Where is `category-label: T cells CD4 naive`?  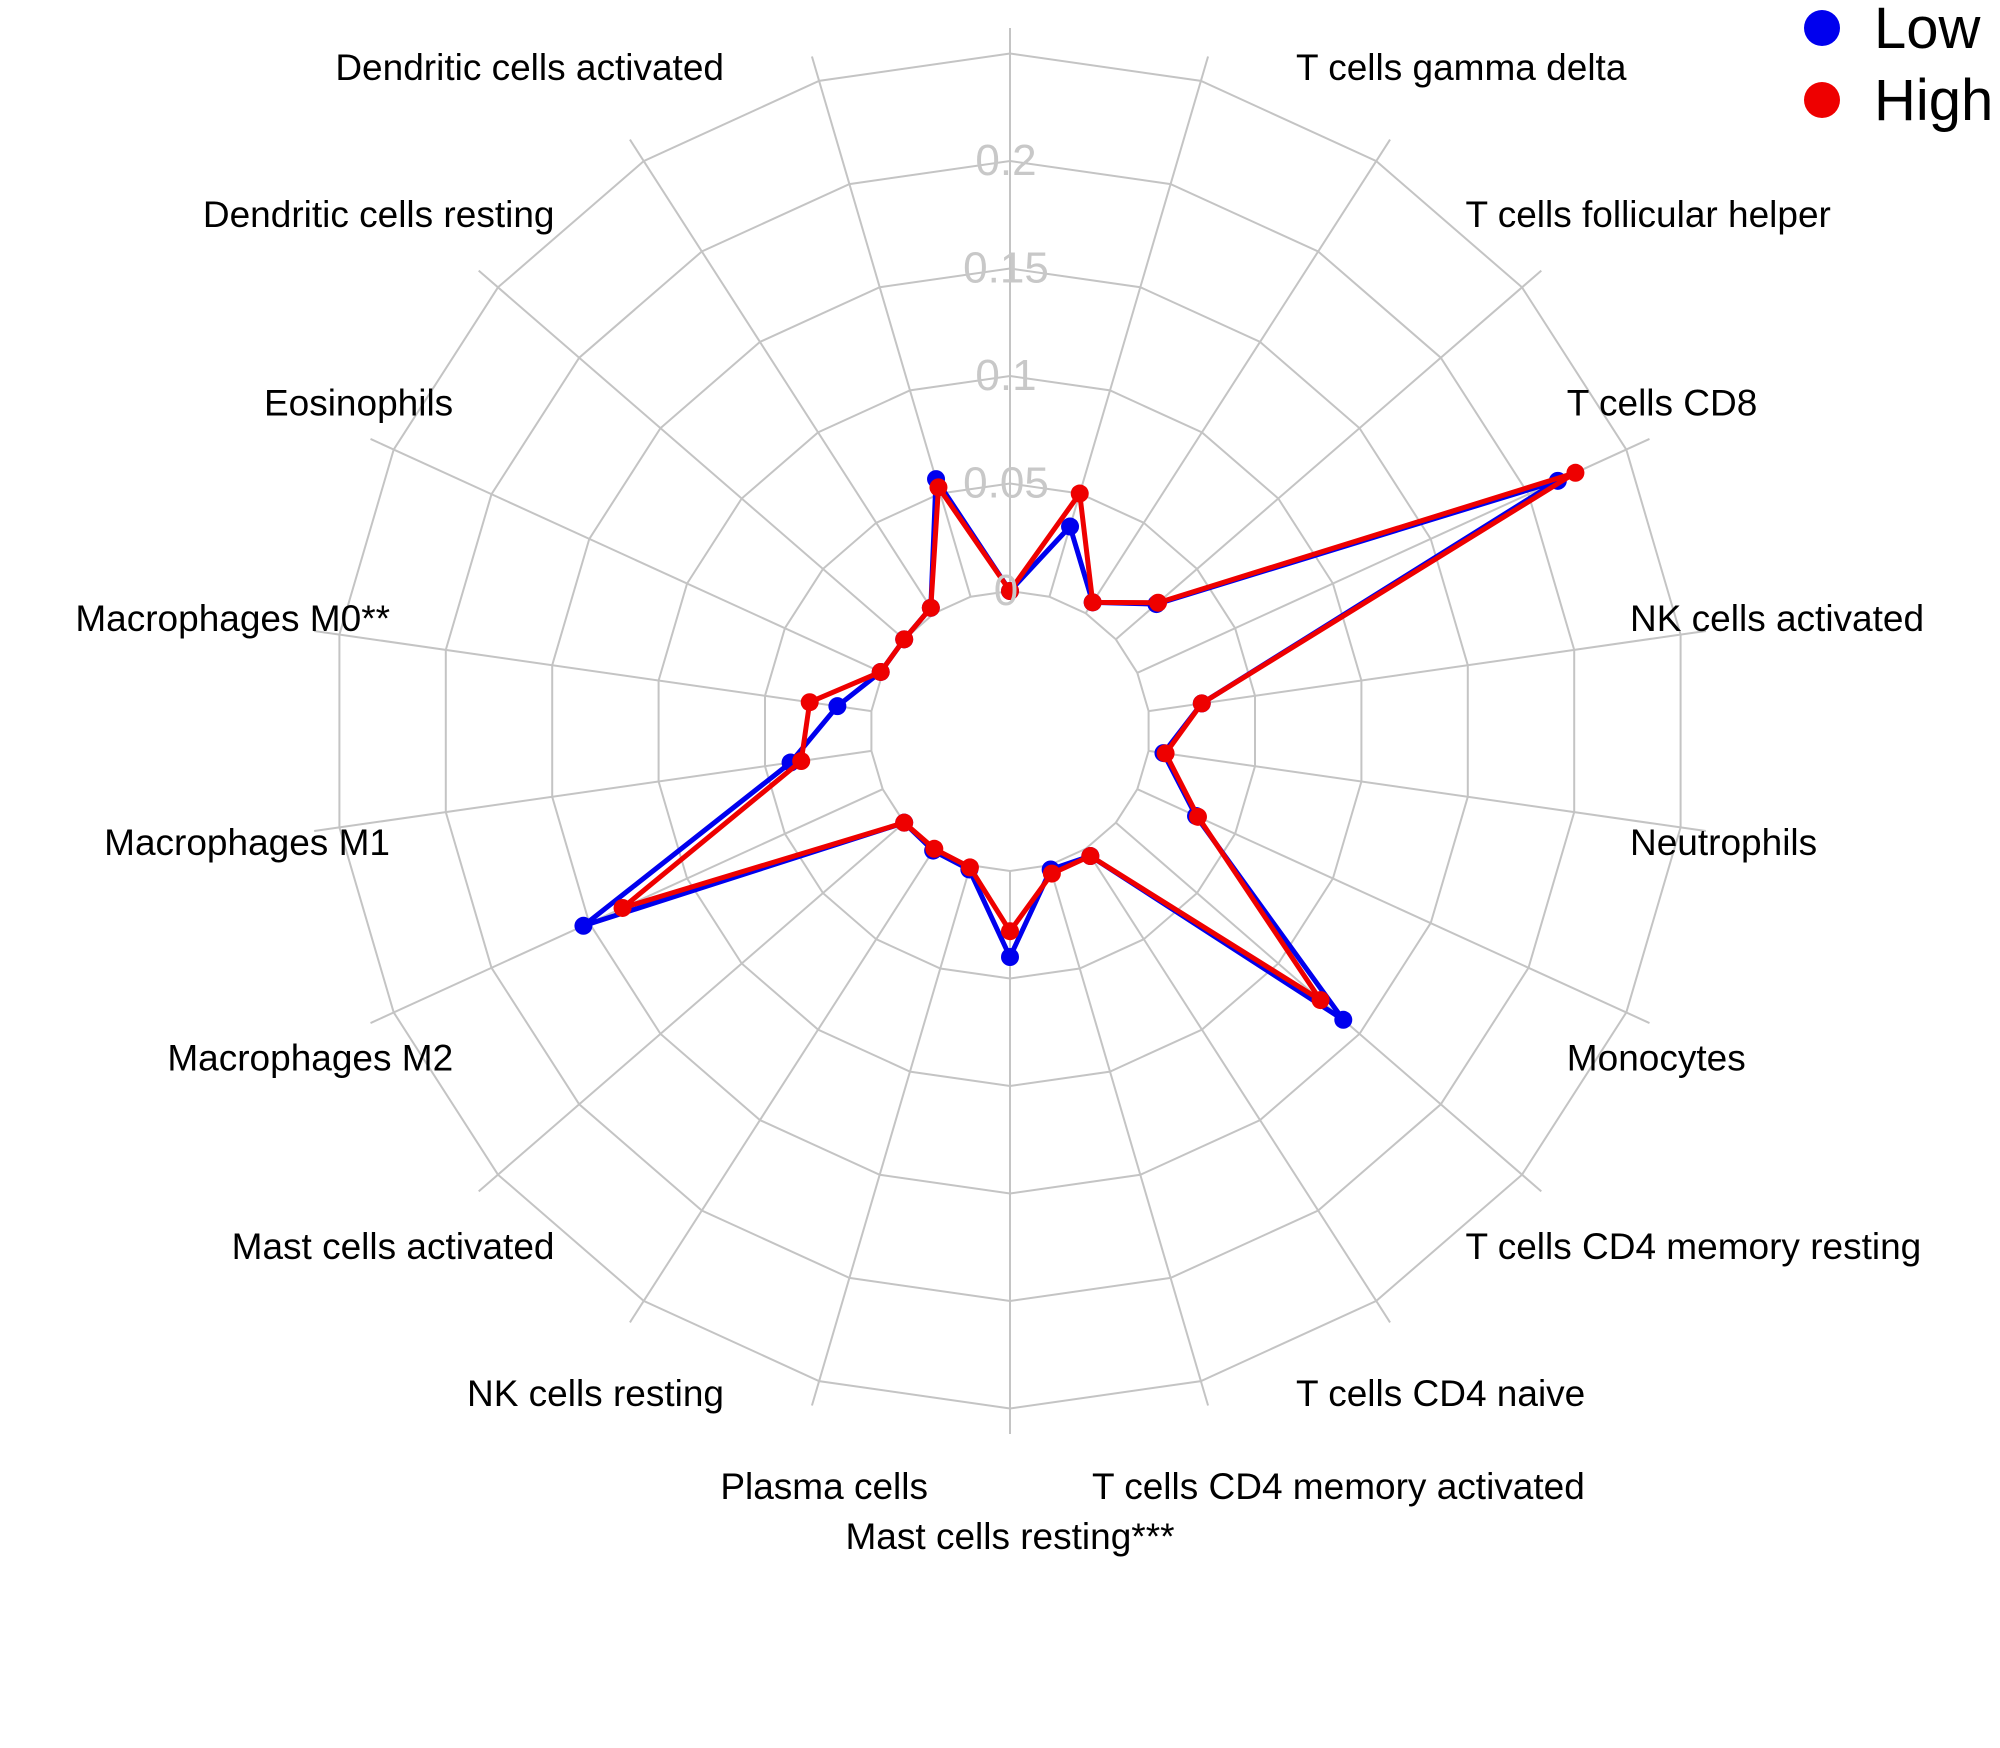
category-label: T cells CD4 naive is located at coordinates (1440, 1393).